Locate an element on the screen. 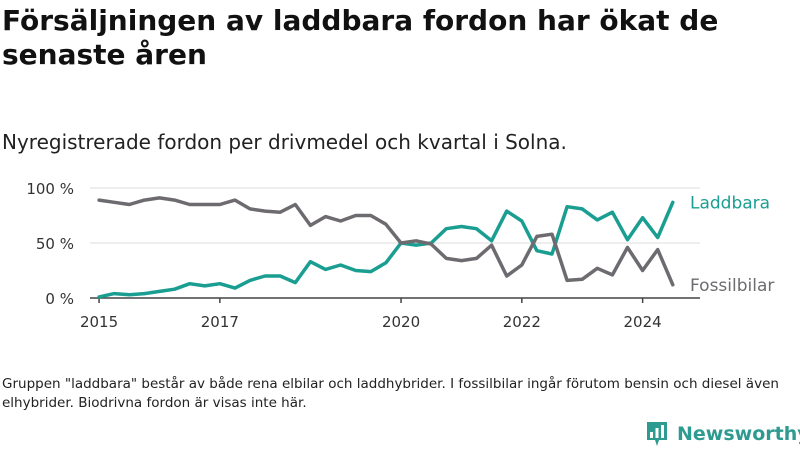  series-line-fossilbilar is located at coordinates (386, 241).